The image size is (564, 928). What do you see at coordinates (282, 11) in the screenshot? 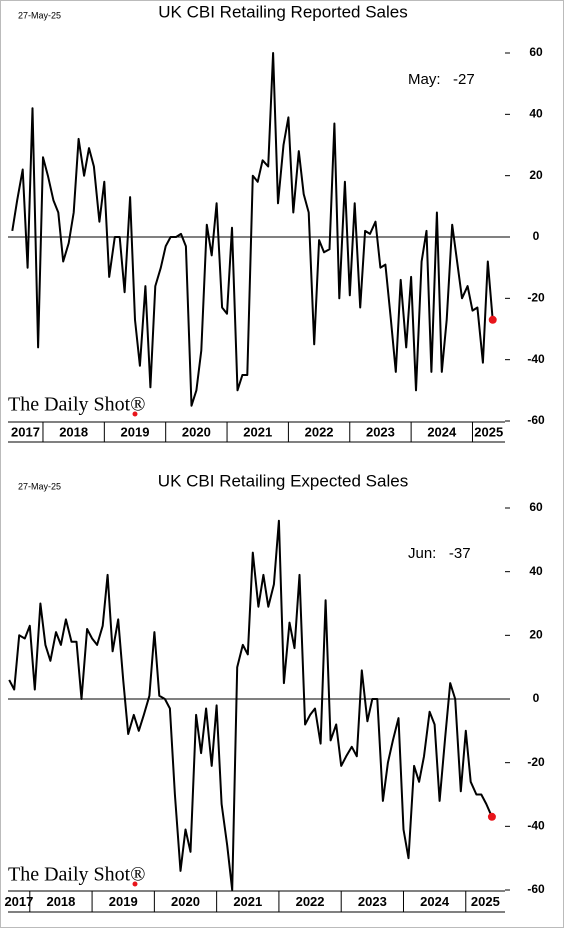
I see `chart-title: UK CBI Retailing Reported Sales` at bounding box center [282, 11].